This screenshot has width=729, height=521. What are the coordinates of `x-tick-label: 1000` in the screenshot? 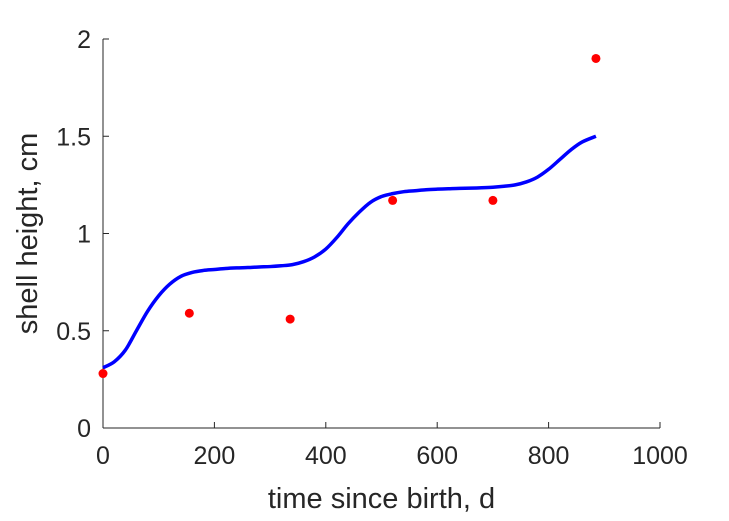 It's located at (660, 456).